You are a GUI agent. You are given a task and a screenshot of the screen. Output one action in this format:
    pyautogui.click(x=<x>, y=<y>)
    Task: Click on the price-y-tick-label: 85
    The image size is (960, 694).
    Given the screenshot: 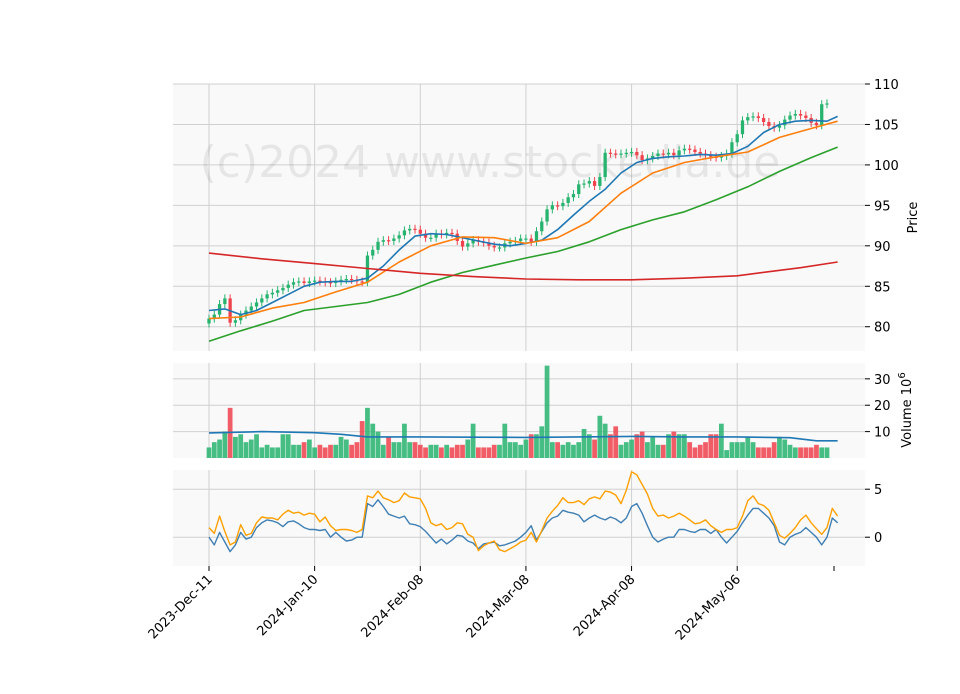 What is the action you would take?
    pyautogui.click(x=882, y=287)
    